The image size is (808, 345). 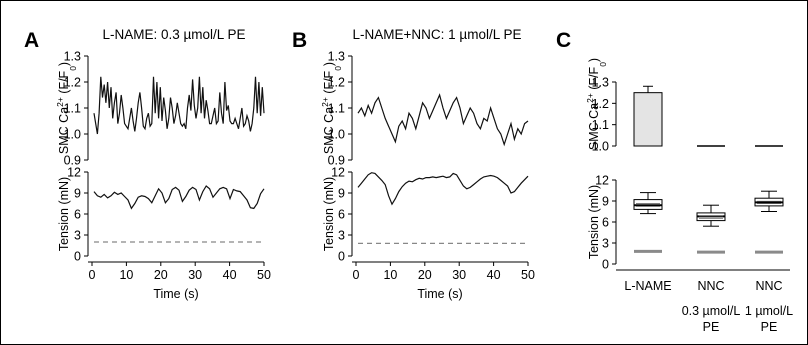 What do you see at coordinates (494, 275) in the screenshot?
I see `panel-b-tension-x-tick-label: 40` at bounding box center [494, 275].